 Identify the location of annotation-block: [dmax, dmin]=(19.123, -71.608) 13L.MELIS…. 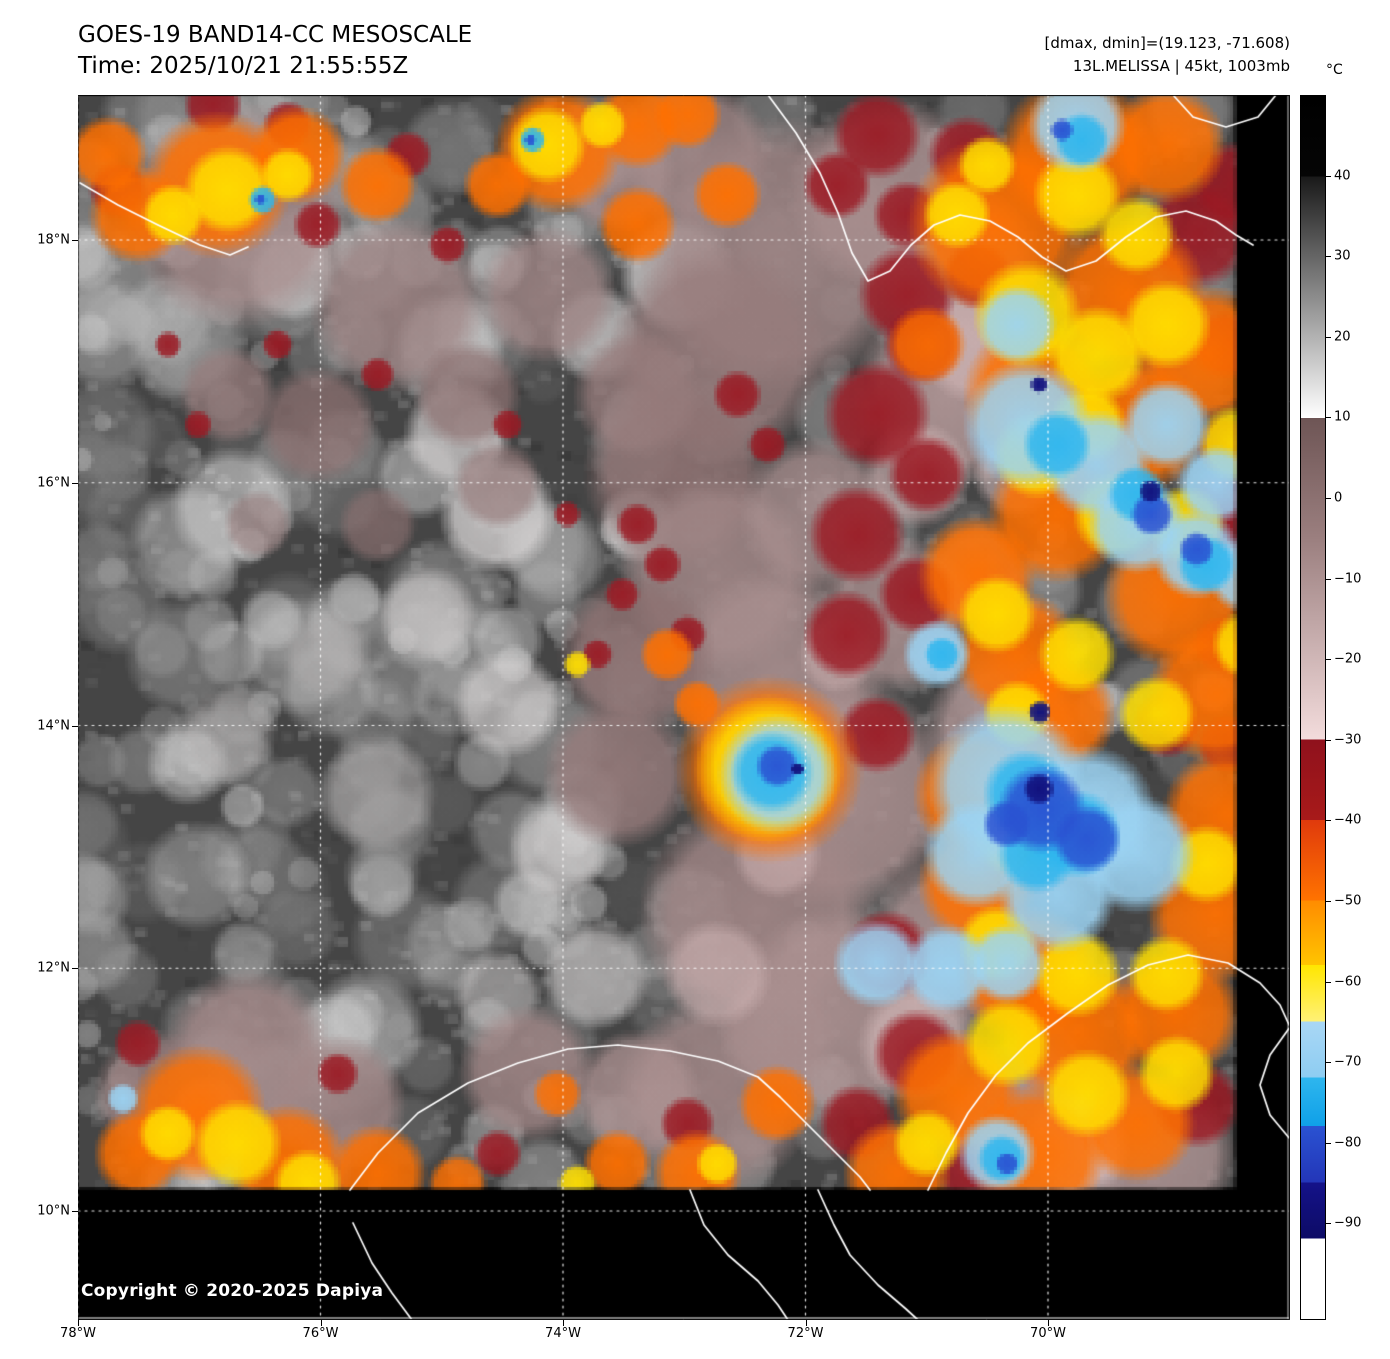
(1167, 55).